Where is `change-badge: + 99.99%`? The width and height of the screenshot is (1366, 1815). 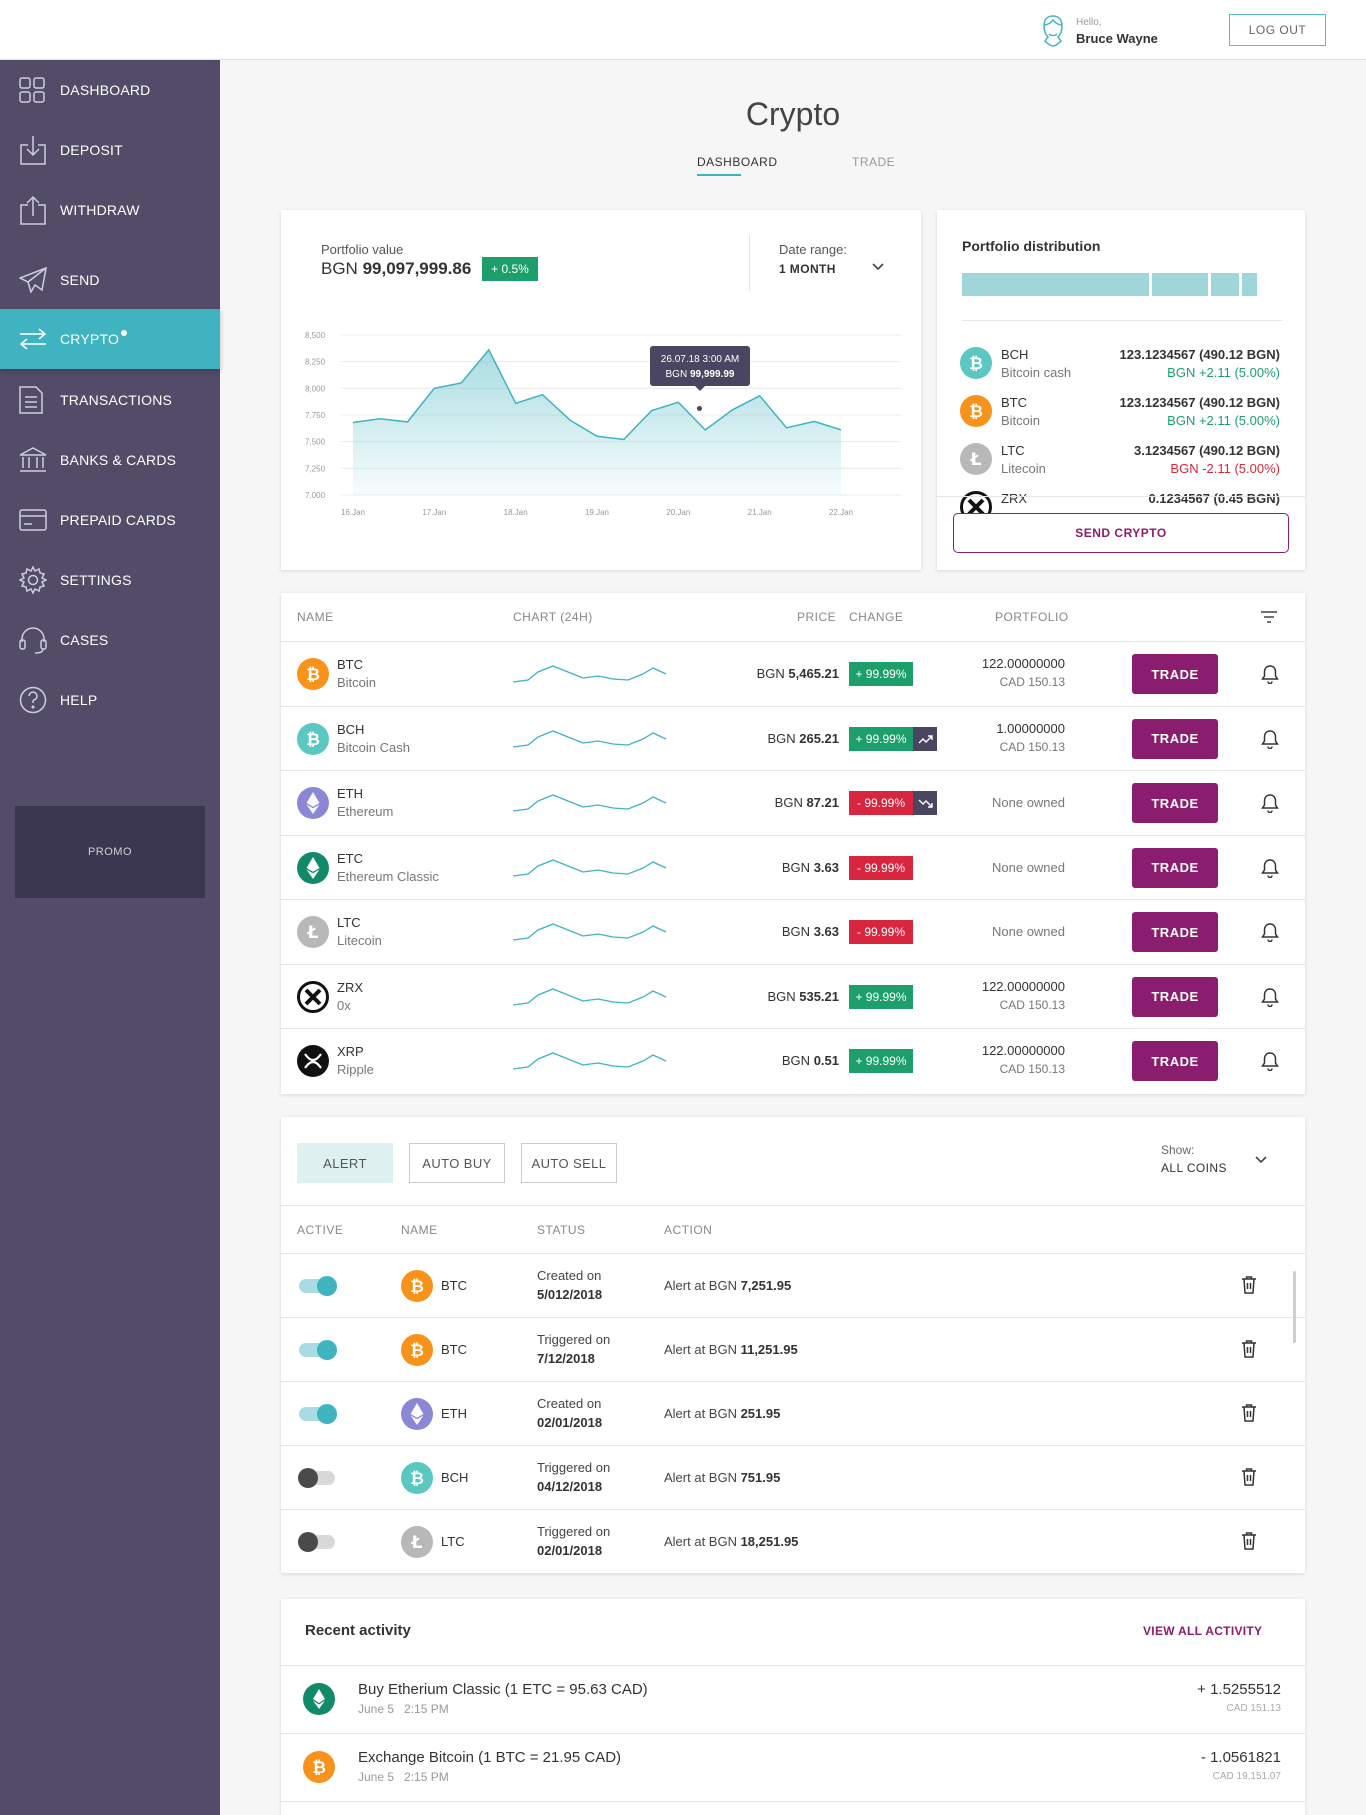
change-badge: + 99.99% is located at coordinates (881, 1061).